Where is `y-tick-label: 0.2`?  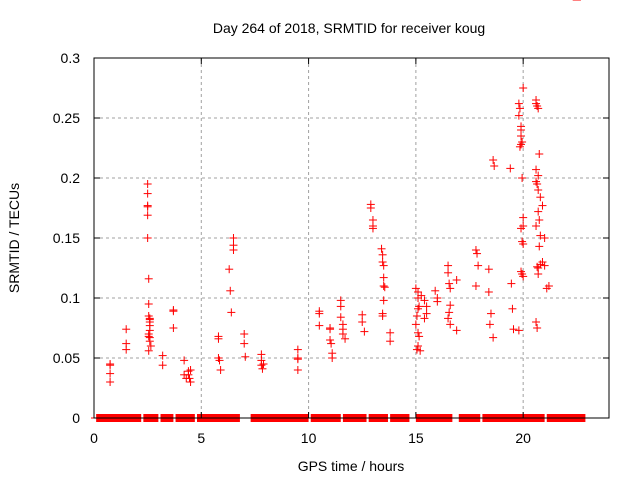
y-tick-label: 0.2 is located at coordinates (71, 178).